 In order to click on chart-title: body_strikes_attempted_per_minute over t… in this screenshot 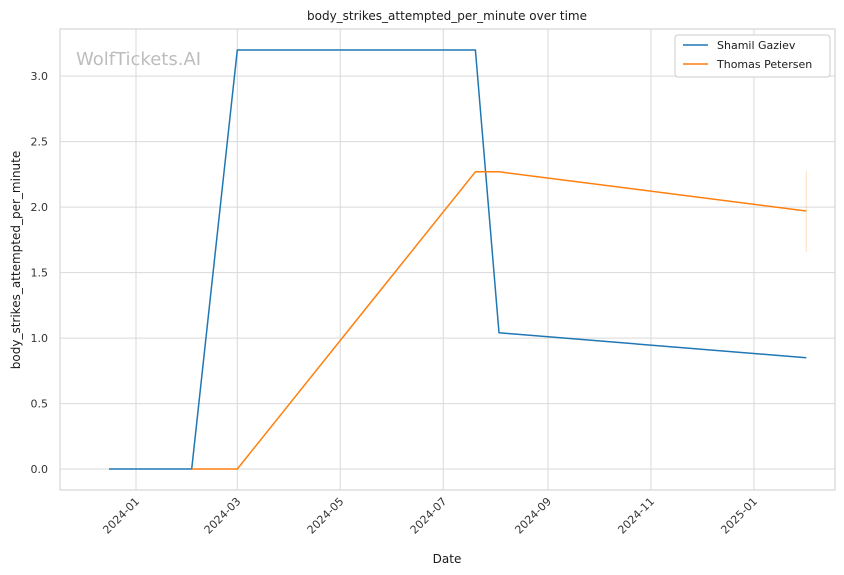, I will do `click(447, 16)`.